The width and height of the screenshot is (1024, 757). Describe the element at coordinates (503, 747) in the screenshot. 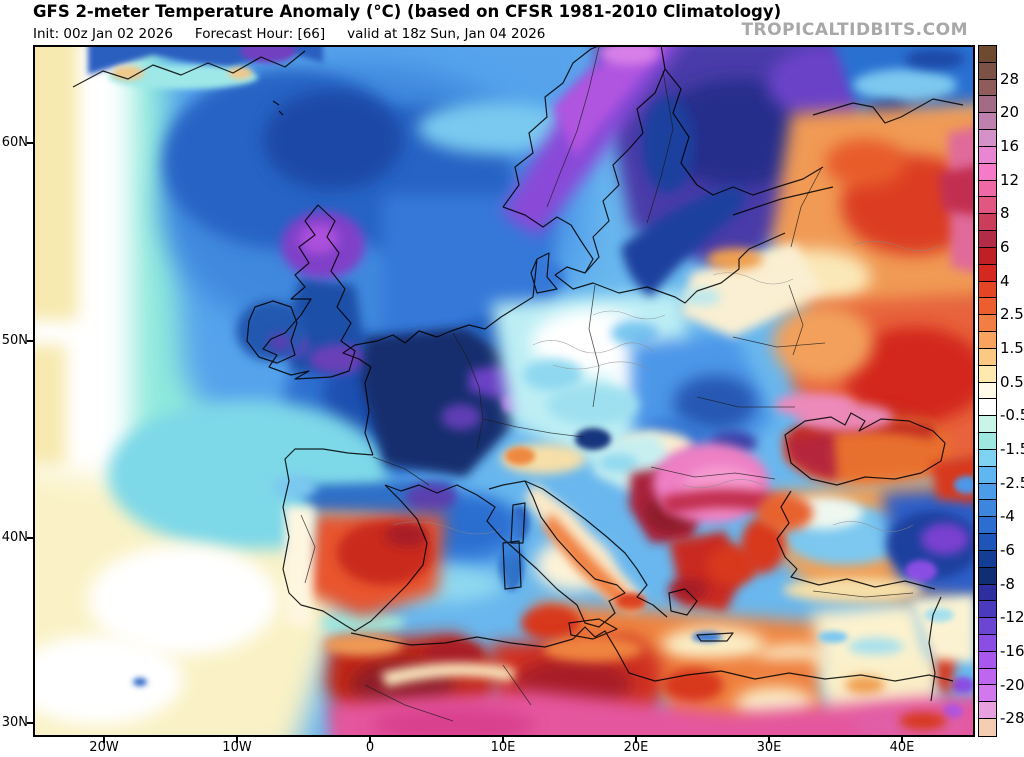

I see `lon-label: 10E` at that location.